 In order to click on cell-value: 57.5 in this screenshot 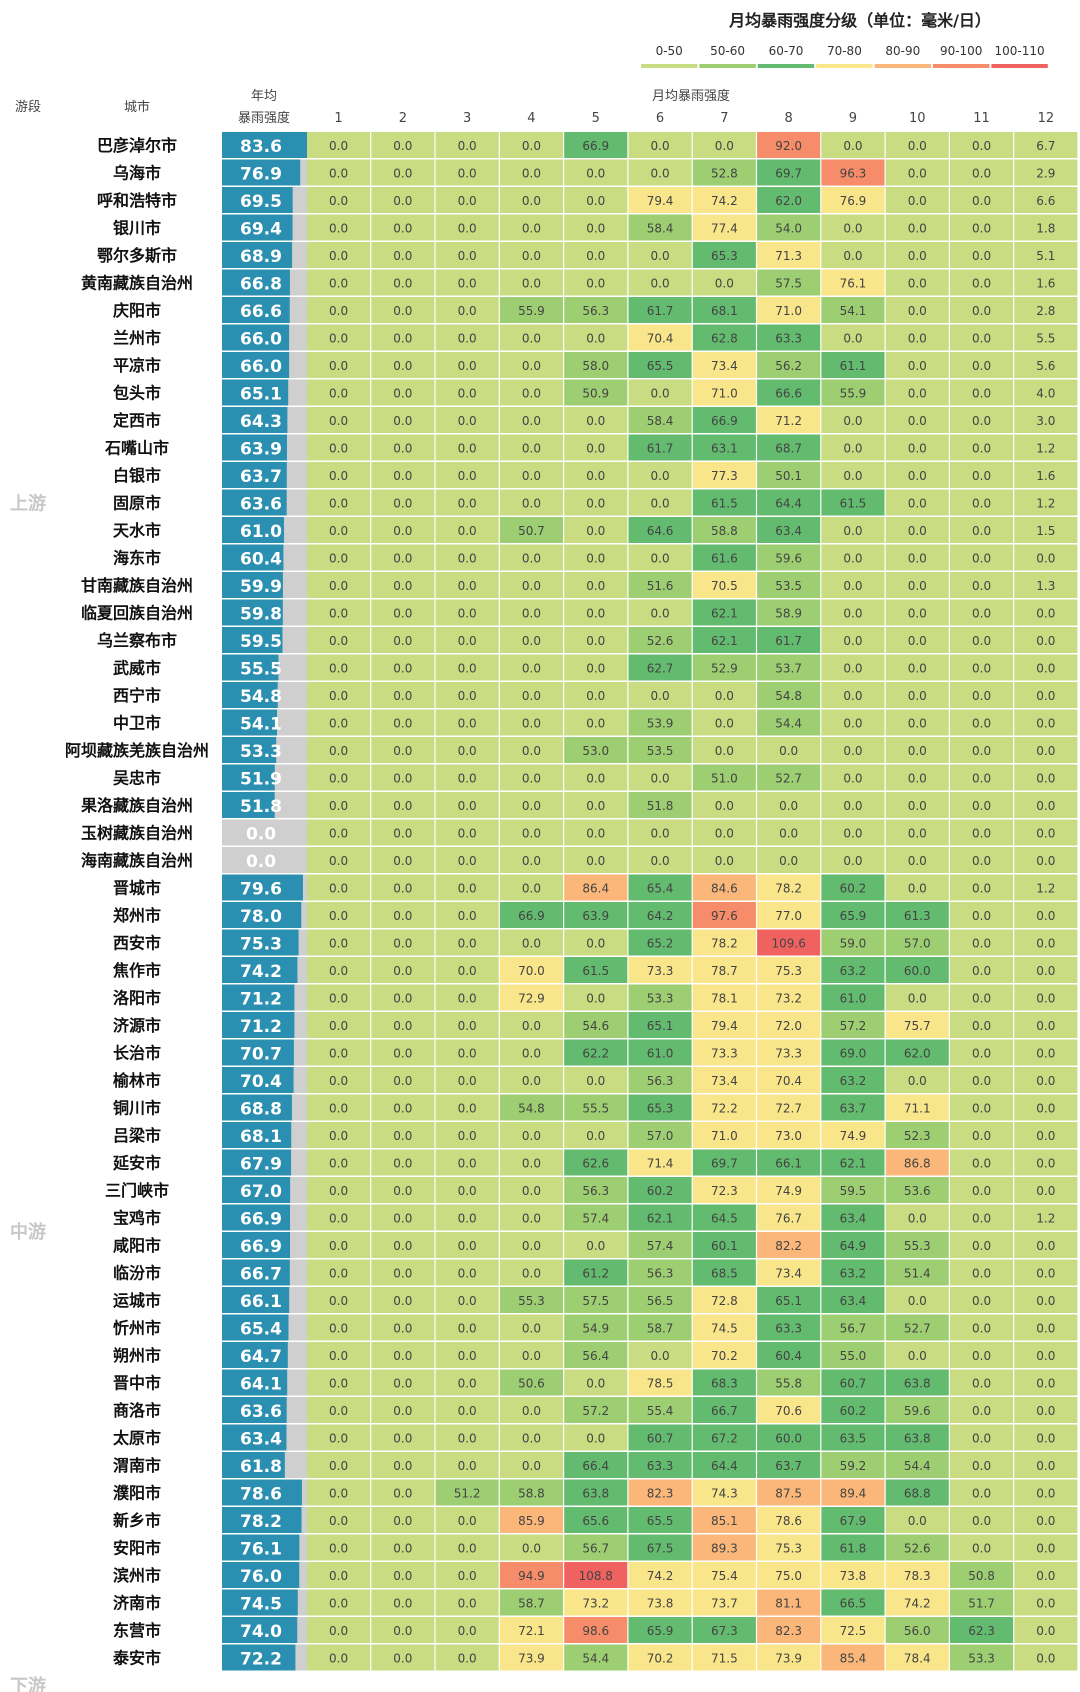, I will do `click(595, 1301)`.